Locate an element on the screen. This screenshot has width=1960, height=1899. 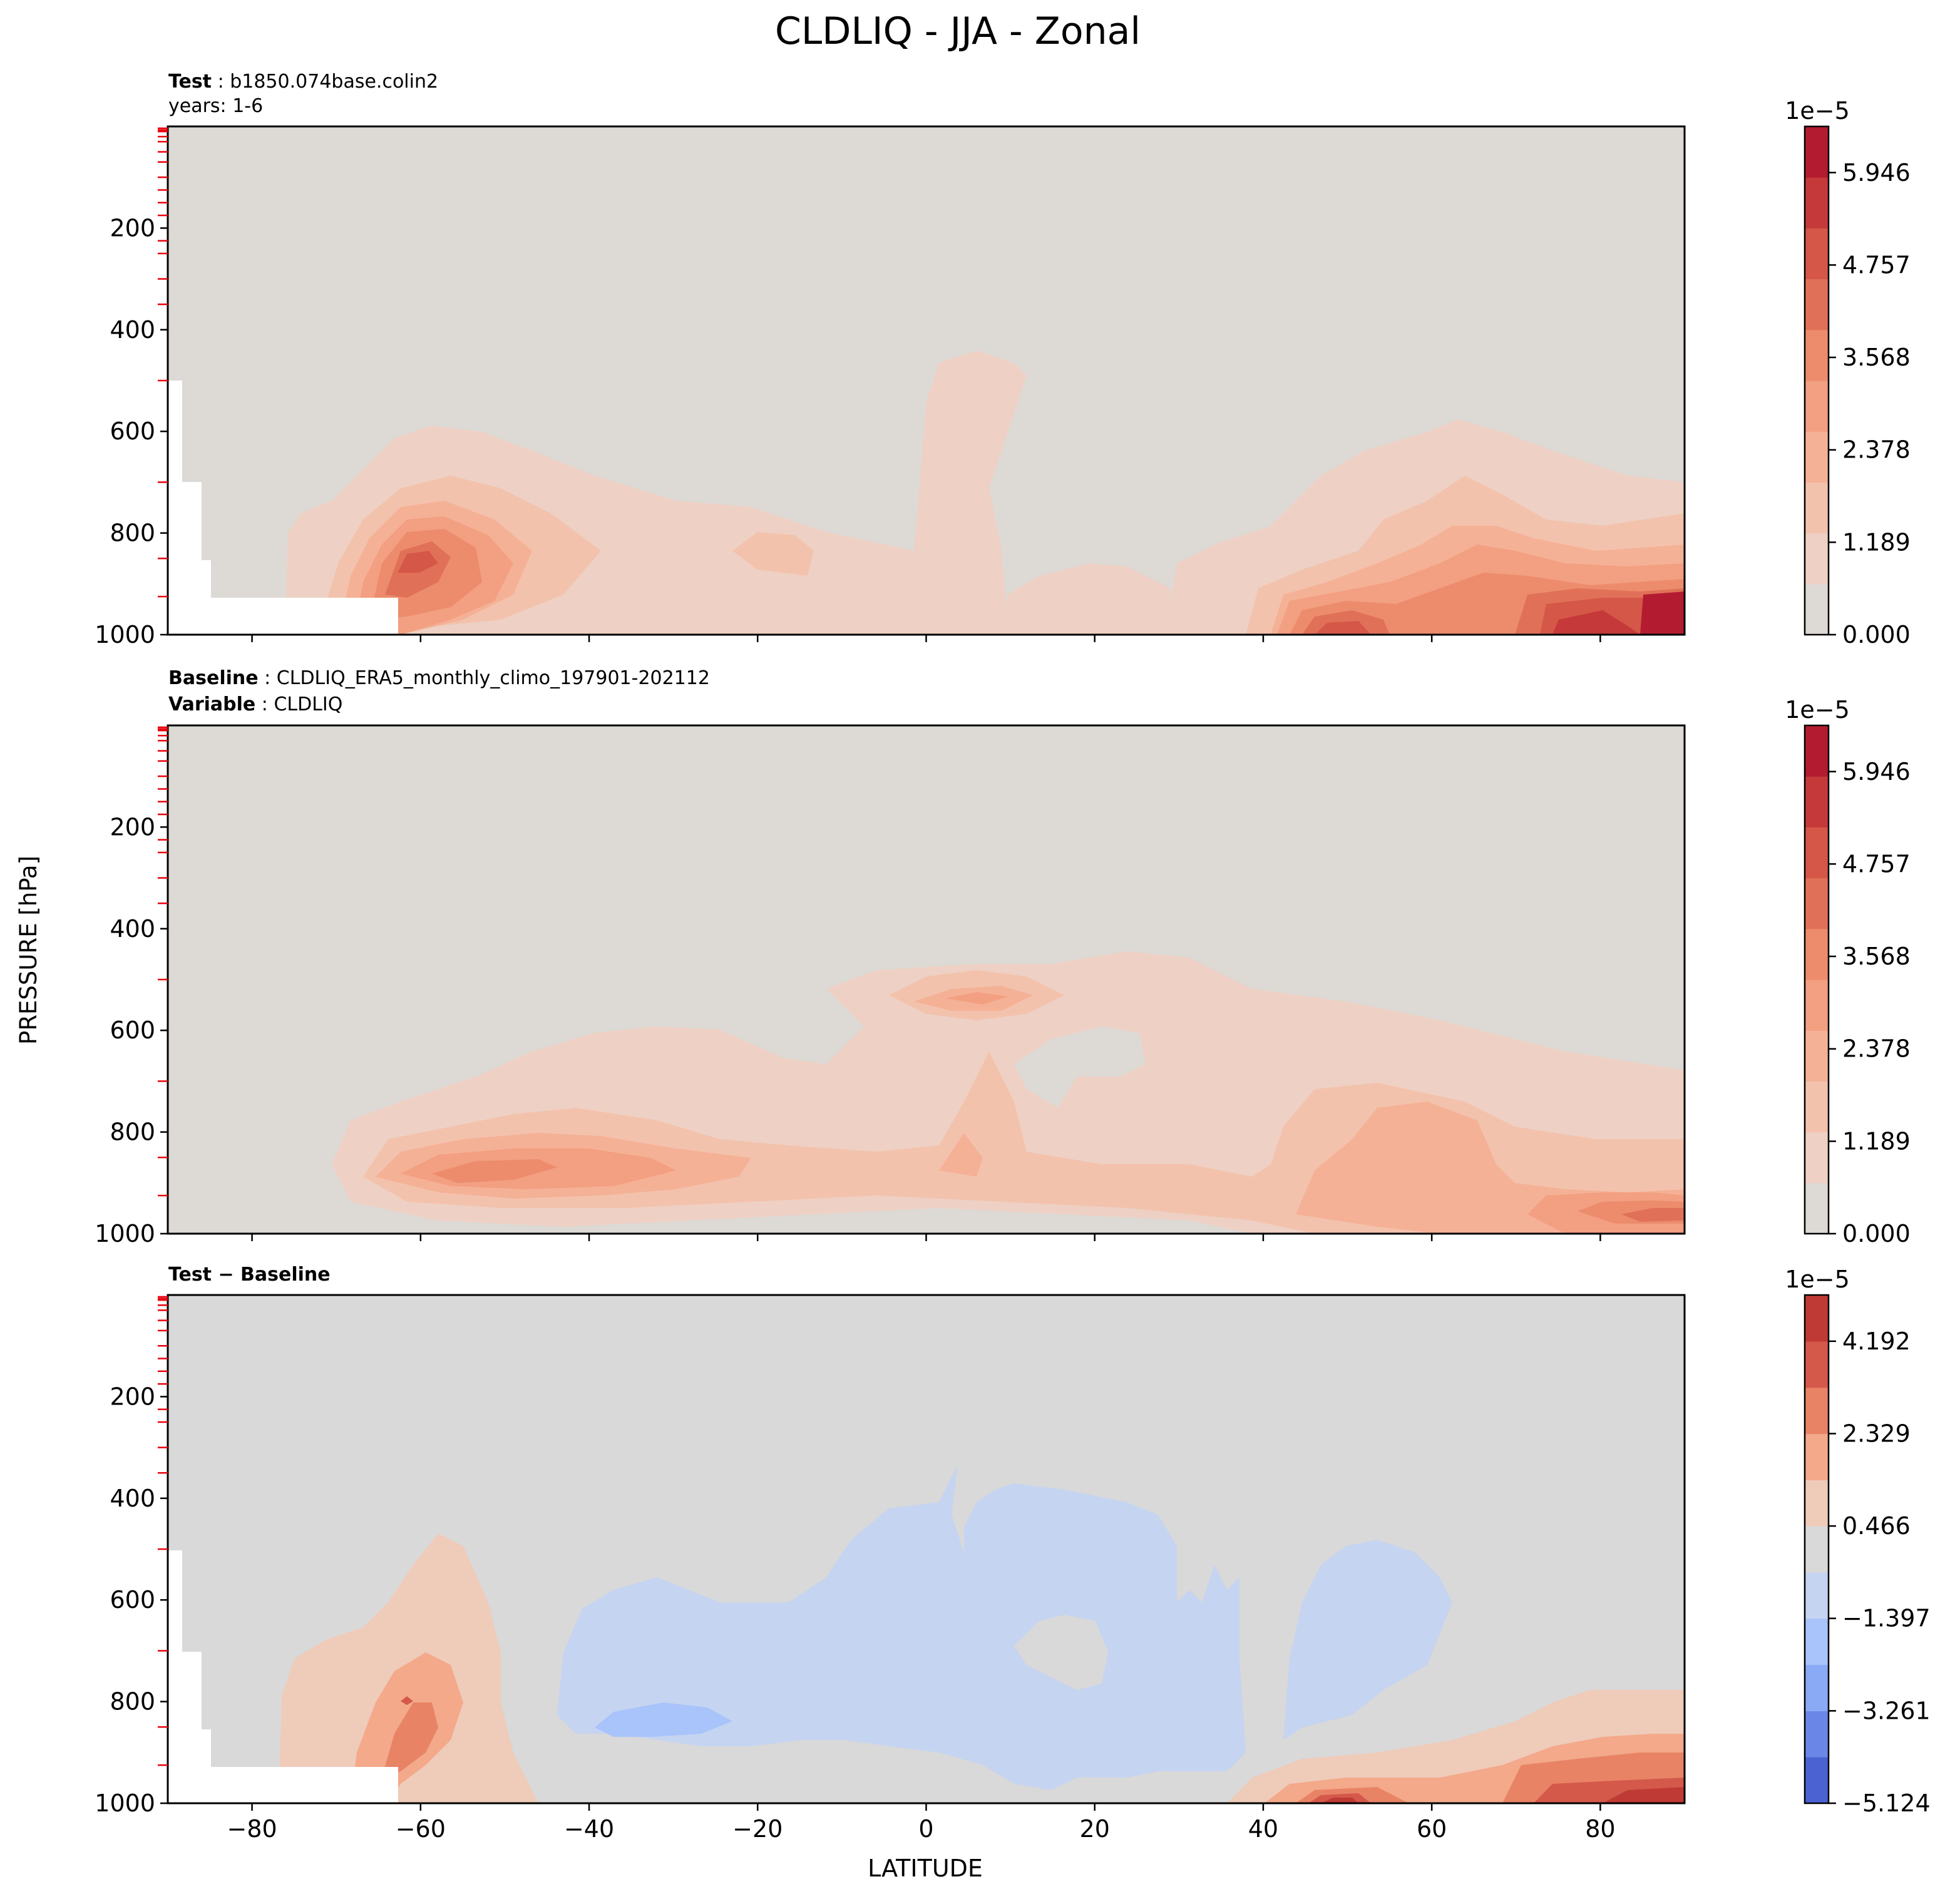
colorbar-tick-label: −1.397 is located at coordinates (1886, 1618).